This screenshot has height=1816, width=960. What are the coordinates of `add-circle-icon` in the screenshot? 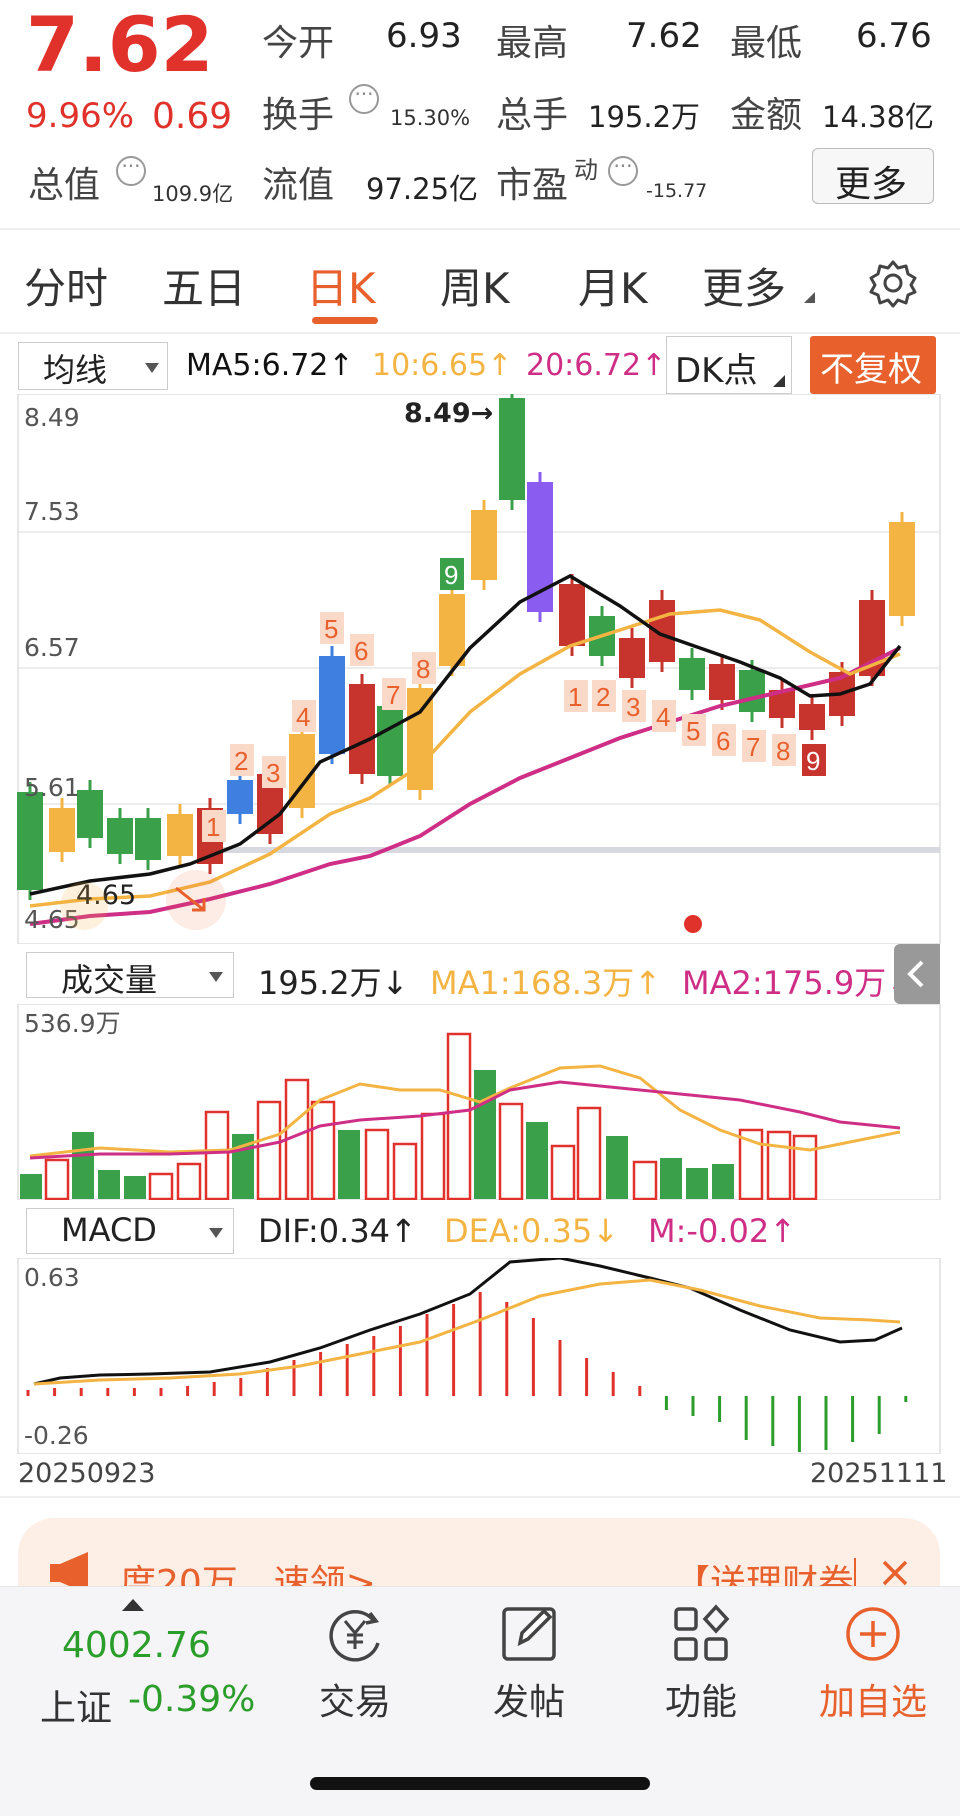 It's located at (873, 1634).